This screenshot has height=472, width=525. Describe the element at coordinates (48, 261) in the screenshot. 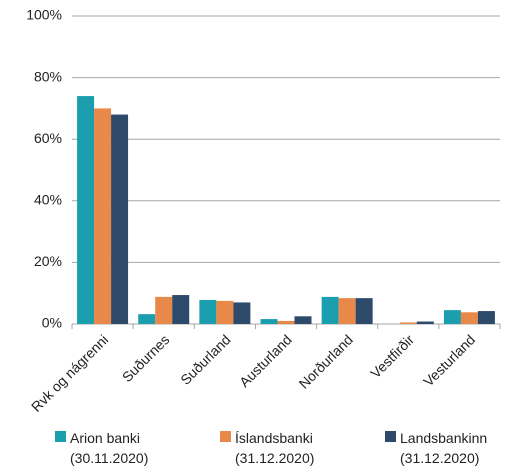

I see `y-tick-label: 20%` at that location.